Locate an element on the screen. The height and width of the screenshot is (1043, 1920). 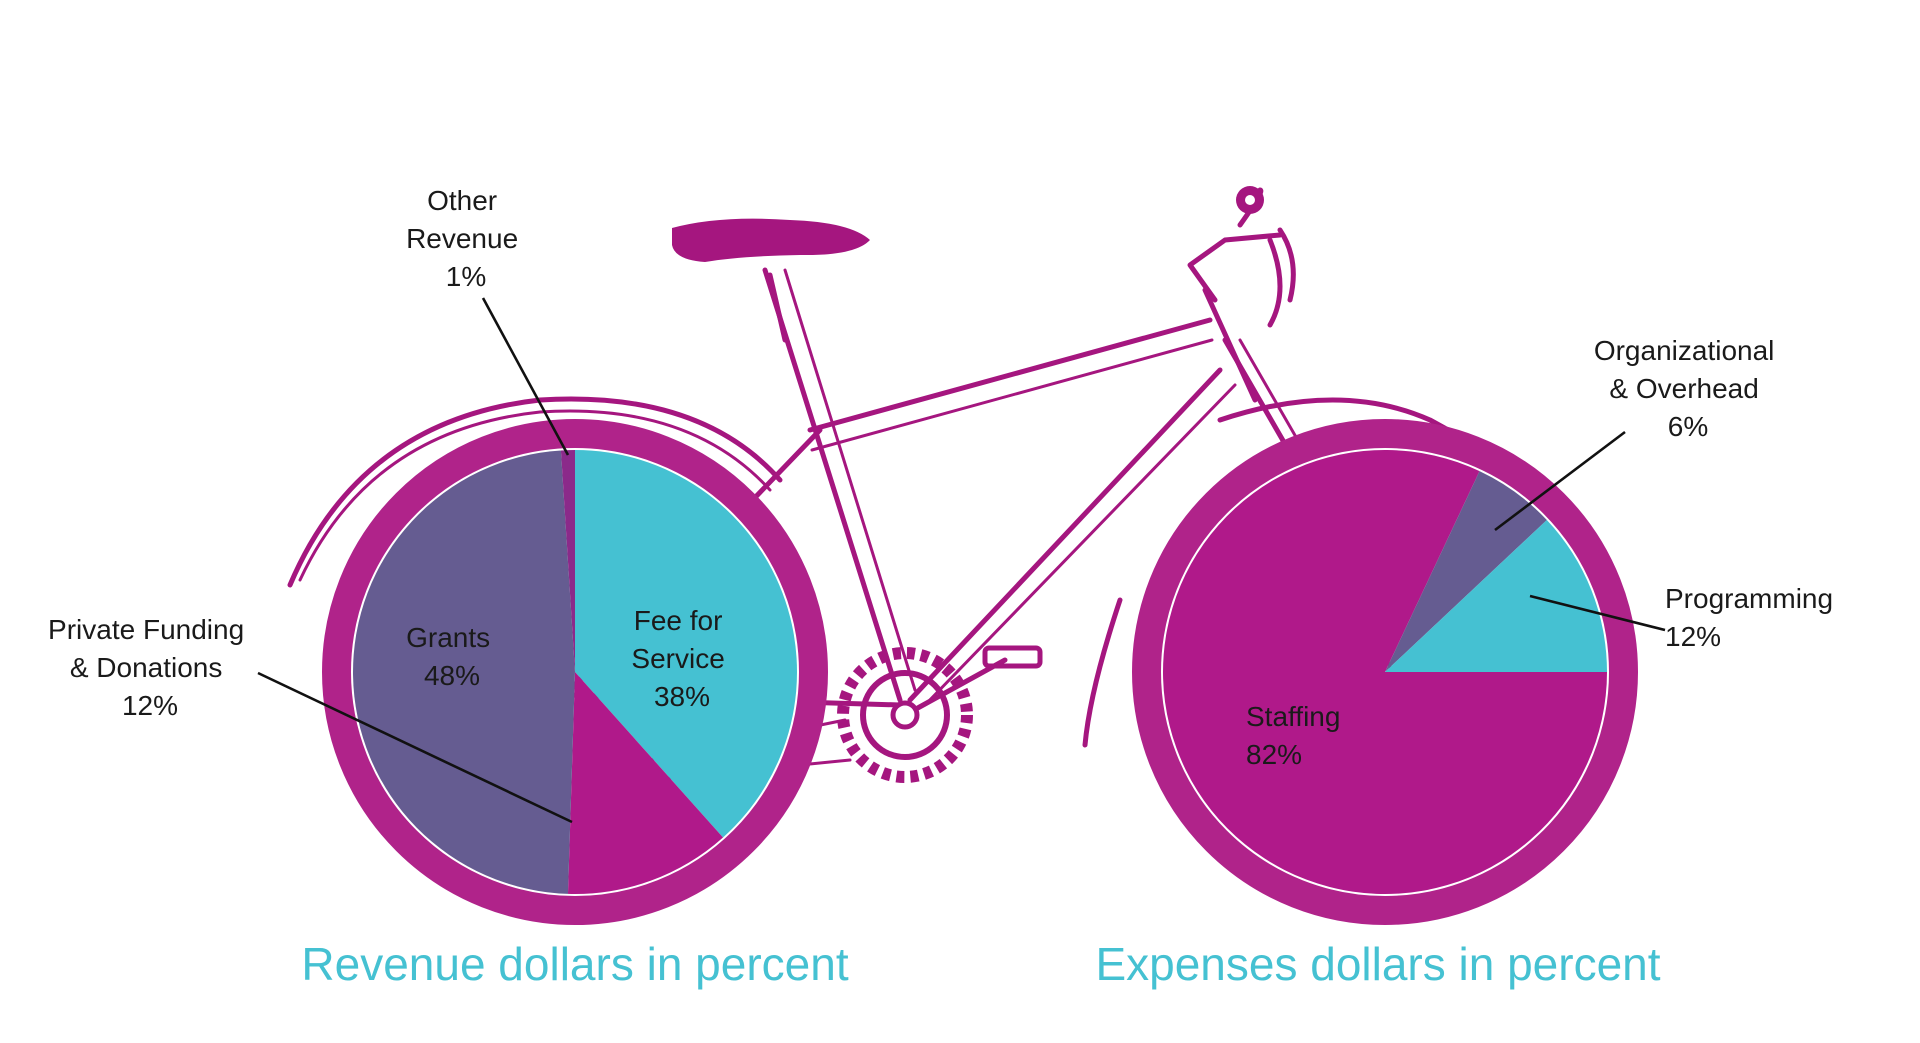
label-organizational: Organizational & Overhead 6% is located at coordinates (1688, 388).